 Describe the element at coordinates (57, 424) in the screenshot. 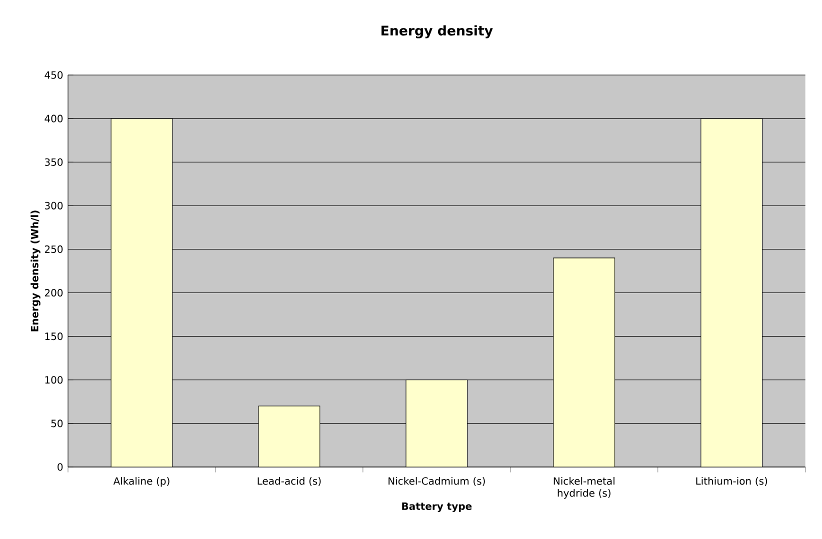

I see `y-tick-label: 50` at that location.